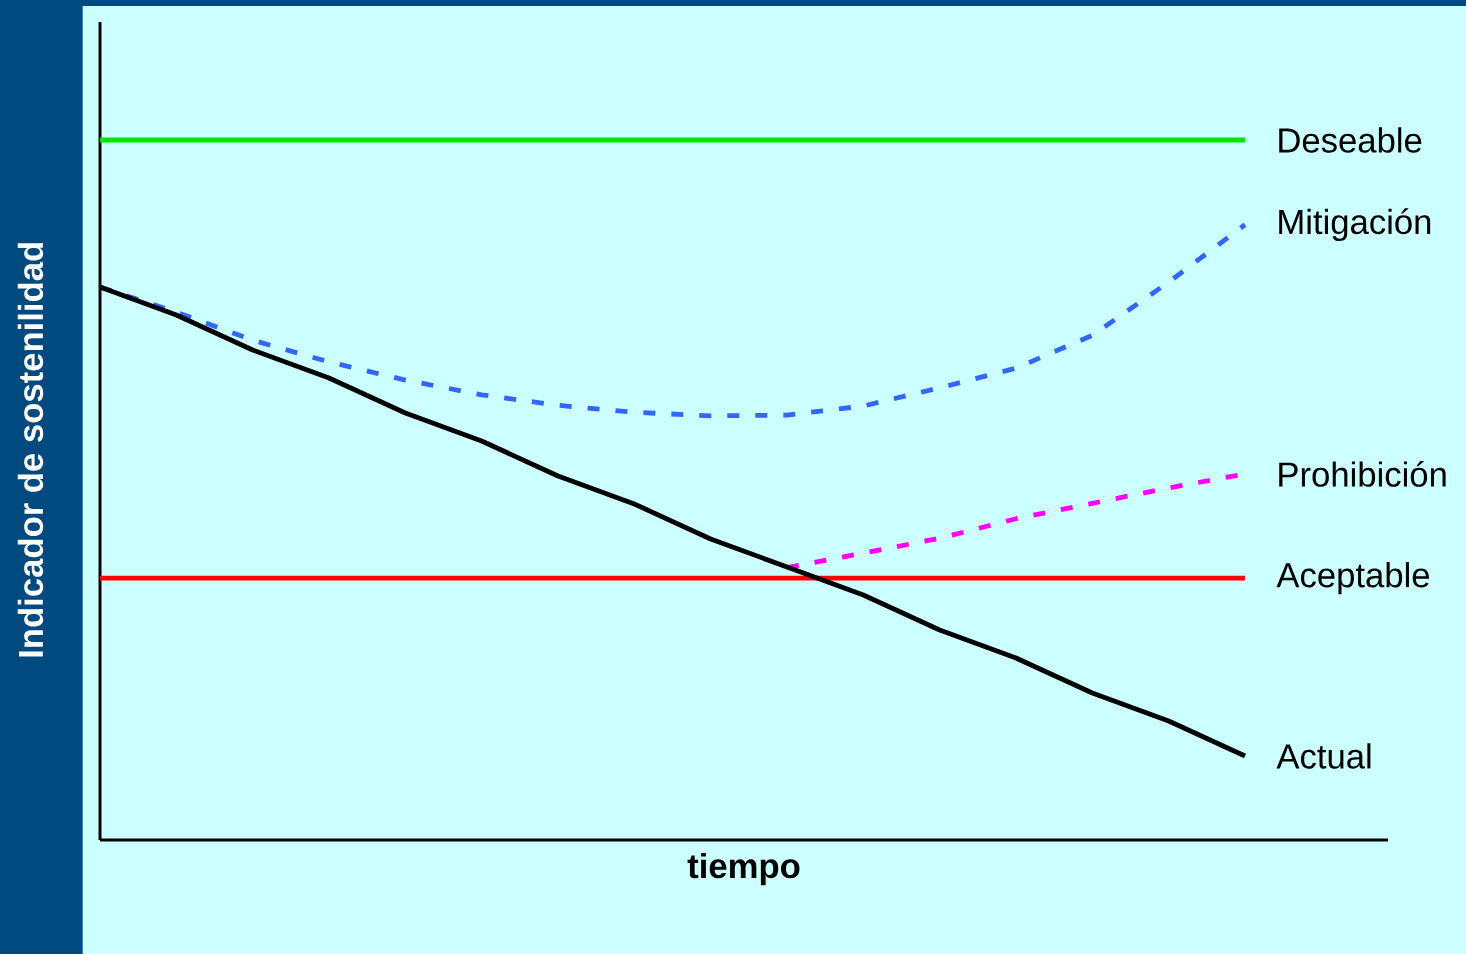 This screenshot has height=954, width=1466. I want to click on series-label: Deseable, so click(1350, 140).